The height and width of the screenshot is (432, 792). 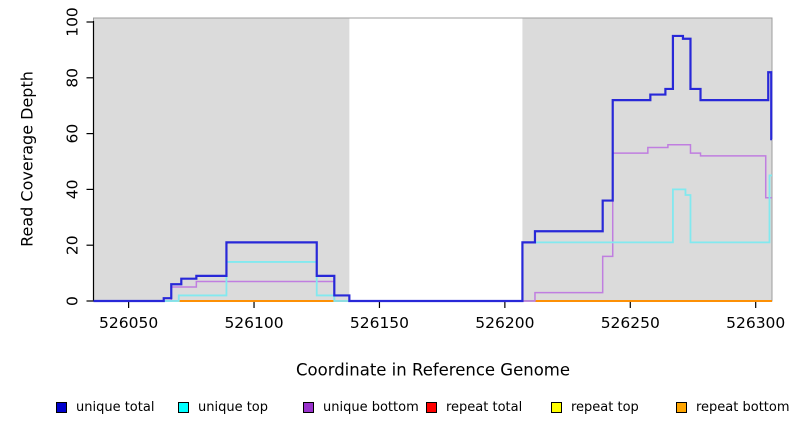 I want to click on legend-label: repeat total, so click(x=484, y=407).